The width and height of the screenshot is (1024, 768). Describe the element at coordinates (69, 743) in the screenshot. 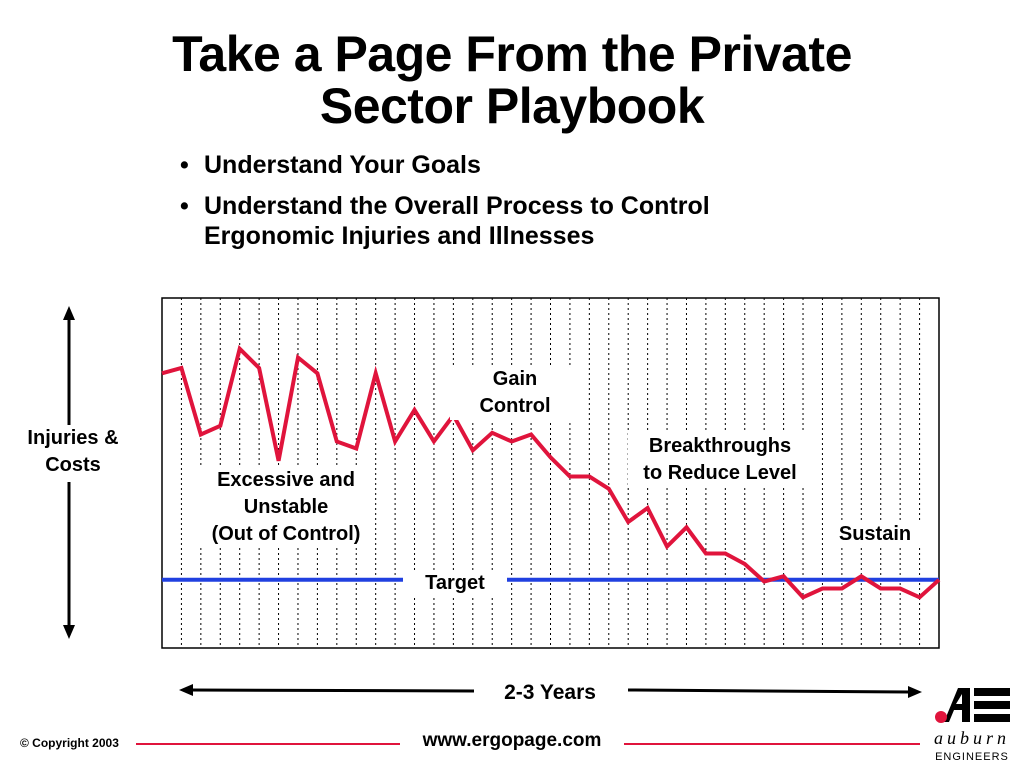

I see `copyright-text: © Copyright 2003` at that location.